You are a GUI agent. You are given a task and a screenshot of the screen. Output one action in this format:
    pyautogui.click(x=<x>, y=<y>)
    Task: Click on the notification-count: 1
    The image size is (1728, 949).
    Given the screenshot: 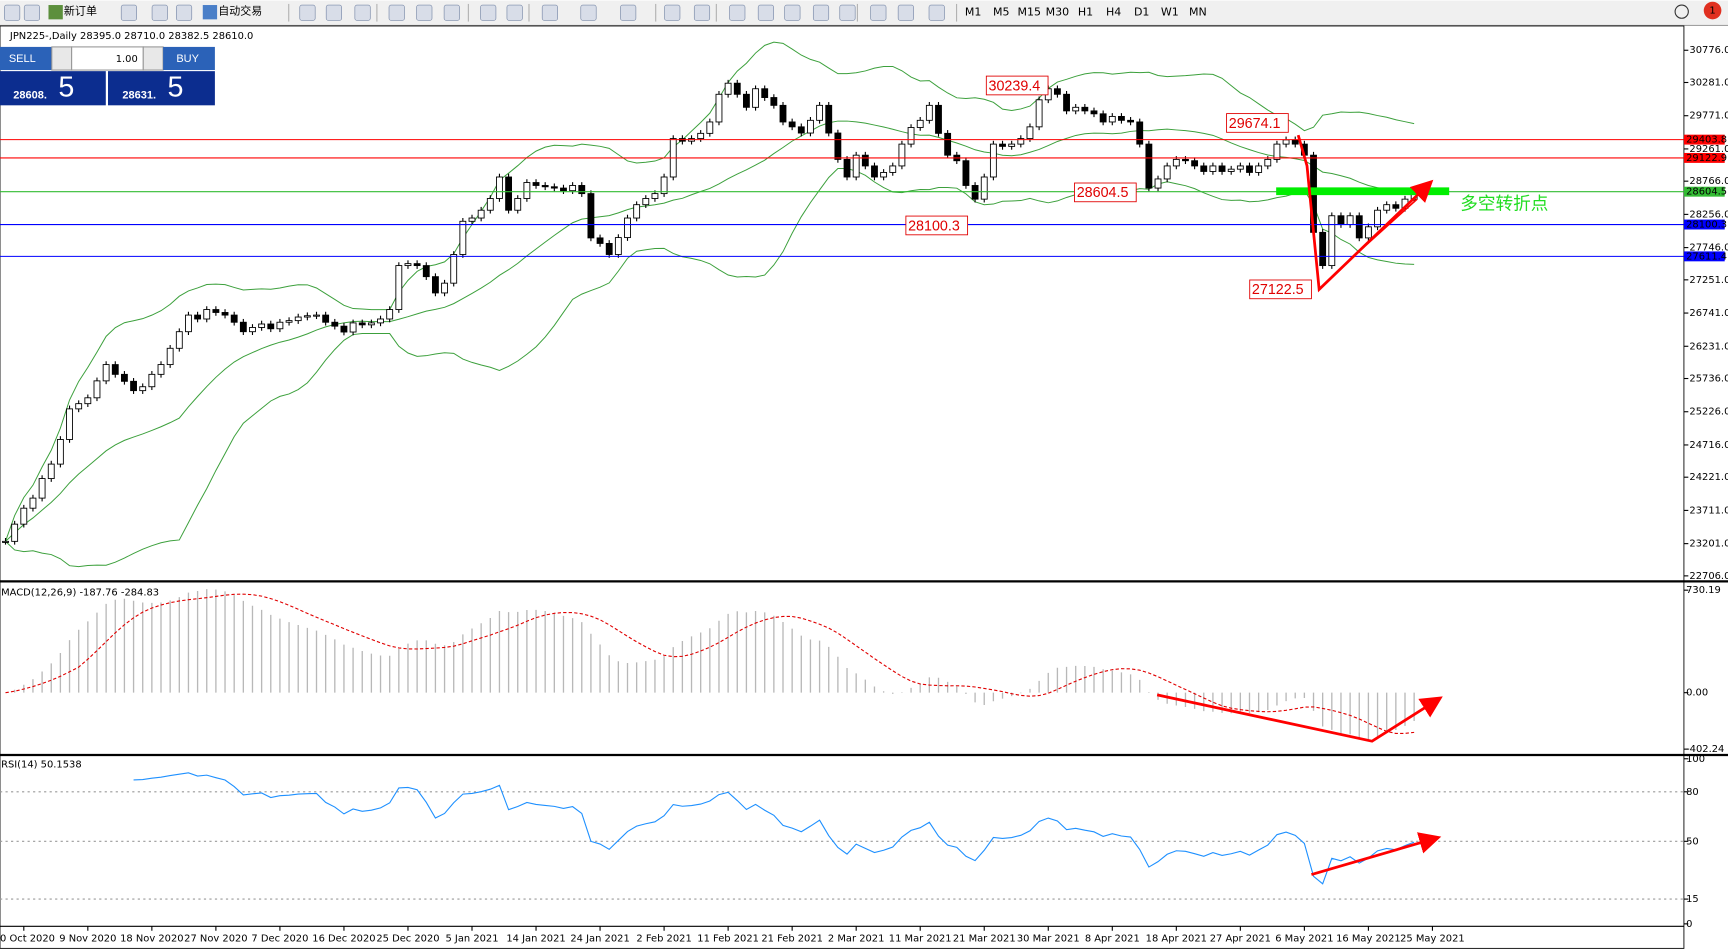 What is the action you would take?
    pyautogui.click(x=1712, y=11)
    